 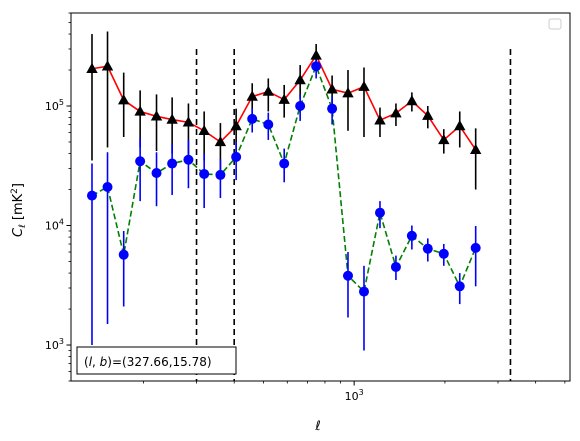 I want to click on legend-box, so click(x=555, y=24).